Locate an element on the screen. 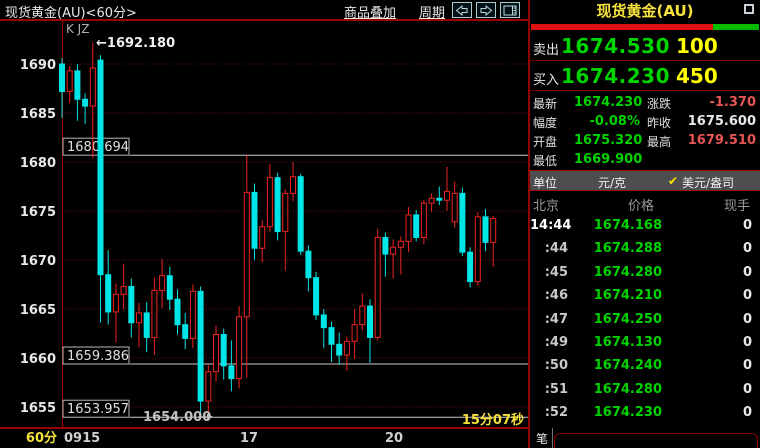 The image size is (760, 448). tick-time: :47 is located at coordinates (556, 319).